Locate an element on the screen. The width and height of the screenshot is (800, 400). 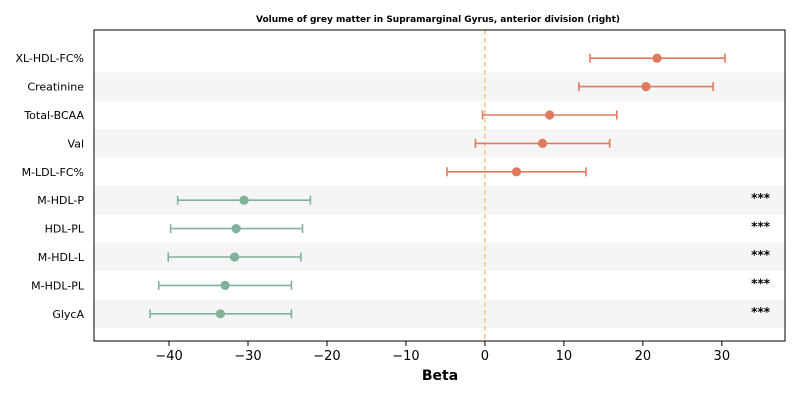
y-tick-label: Total-BCAA is located at coordinates (53, 115).